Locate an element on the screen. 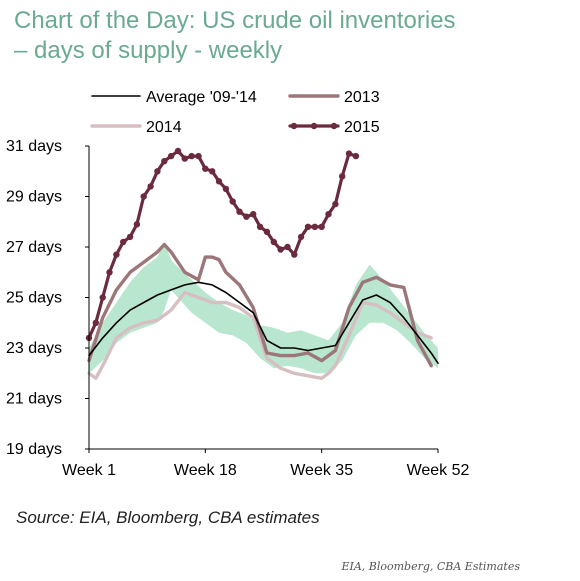  y-tick-label: 25 days is located at coordinates (34, 298).